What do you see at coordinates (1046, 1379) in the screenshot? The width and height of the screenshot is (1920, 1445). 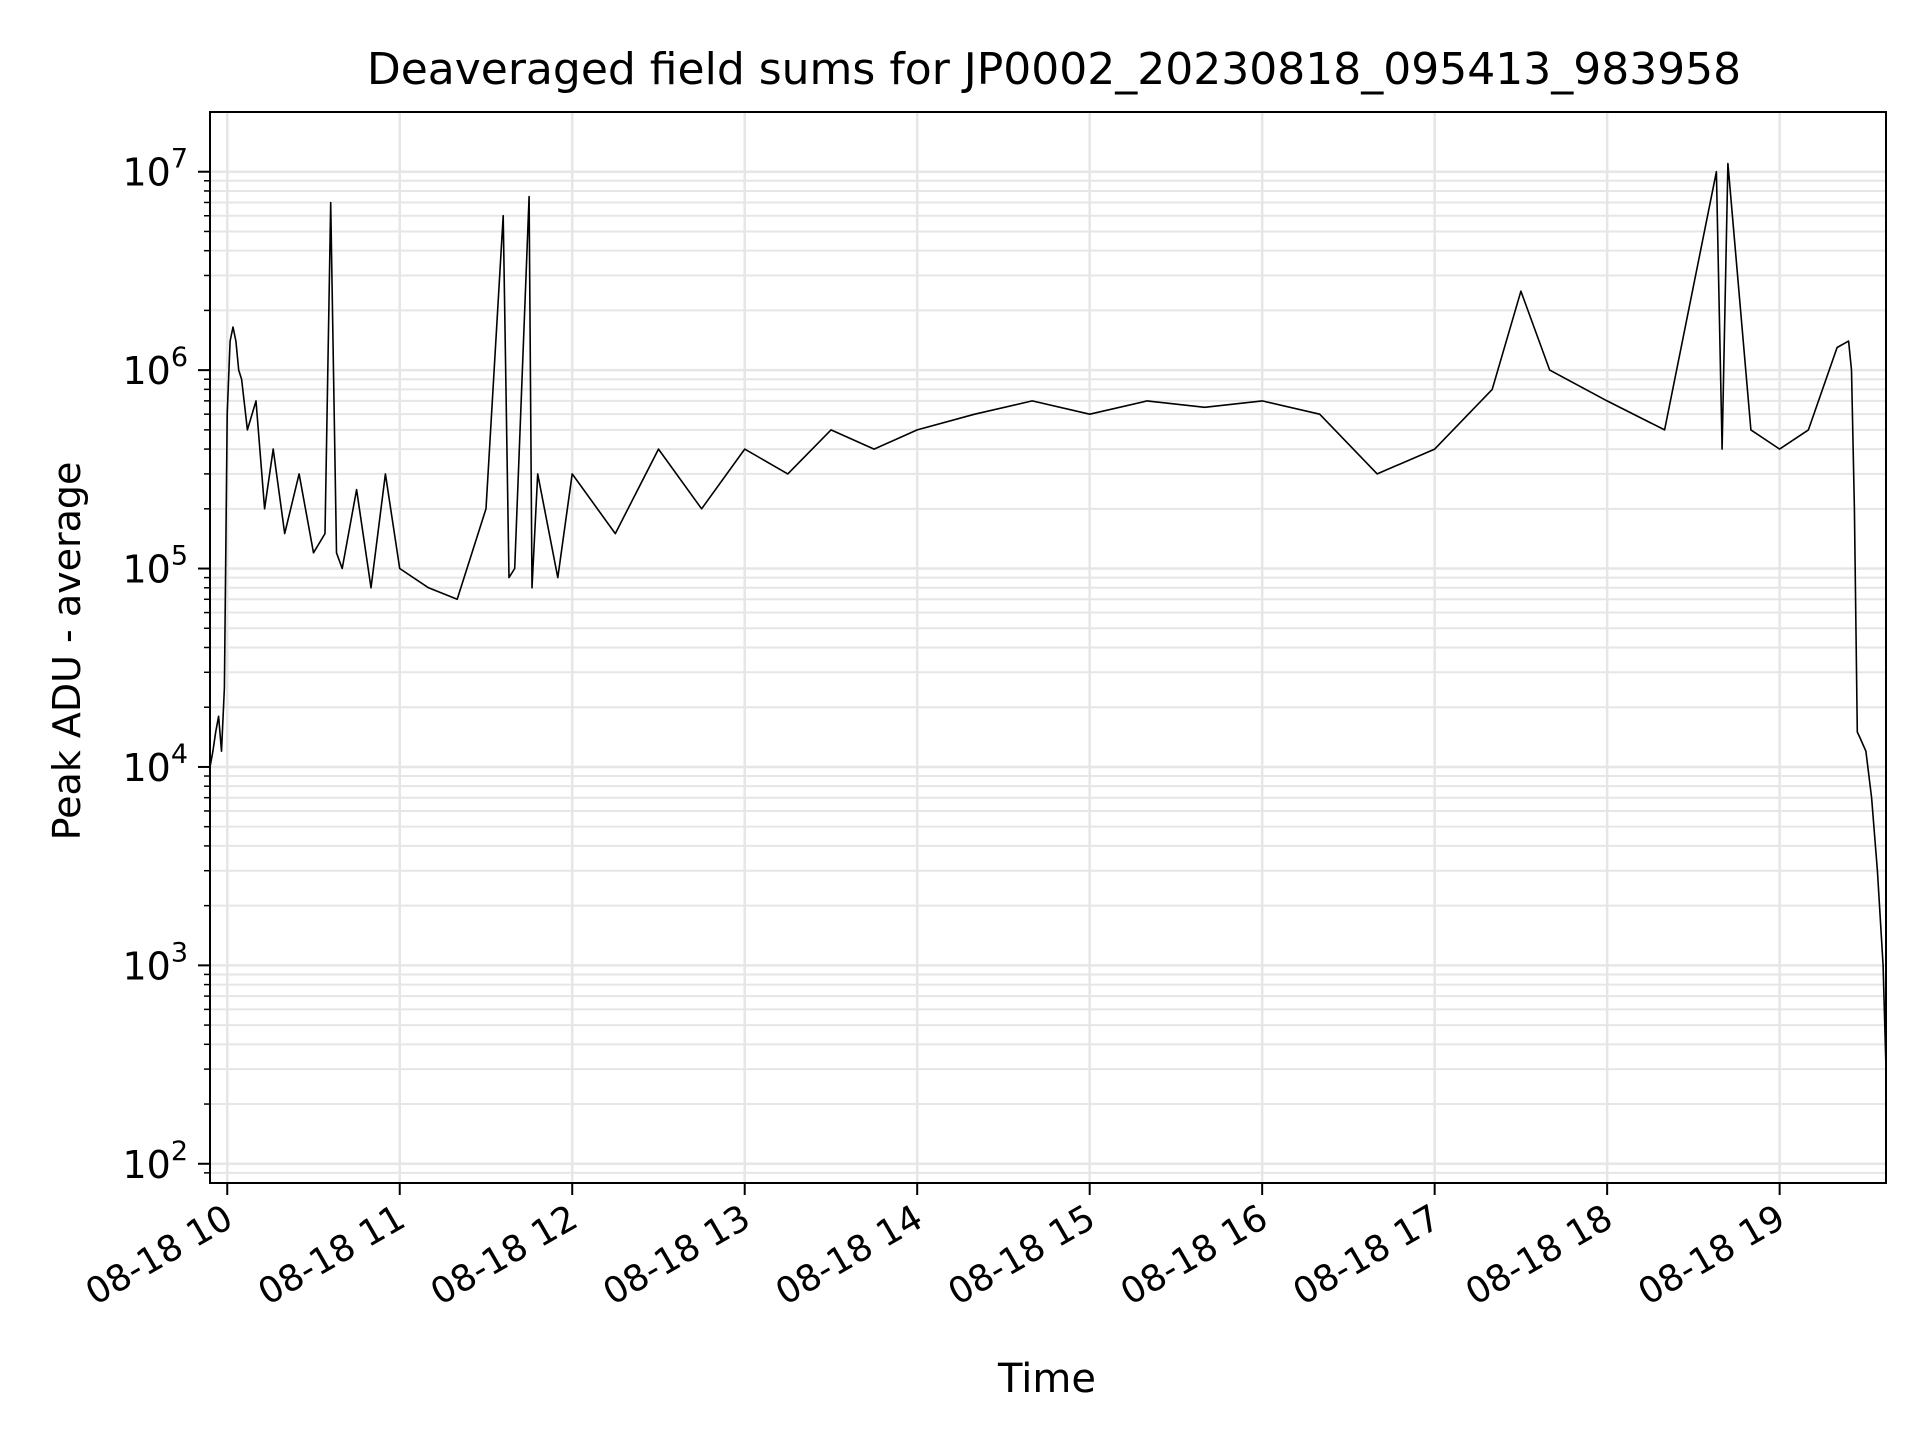 I see `x-axis-label: Time` at bounding box center [1046, 1379].